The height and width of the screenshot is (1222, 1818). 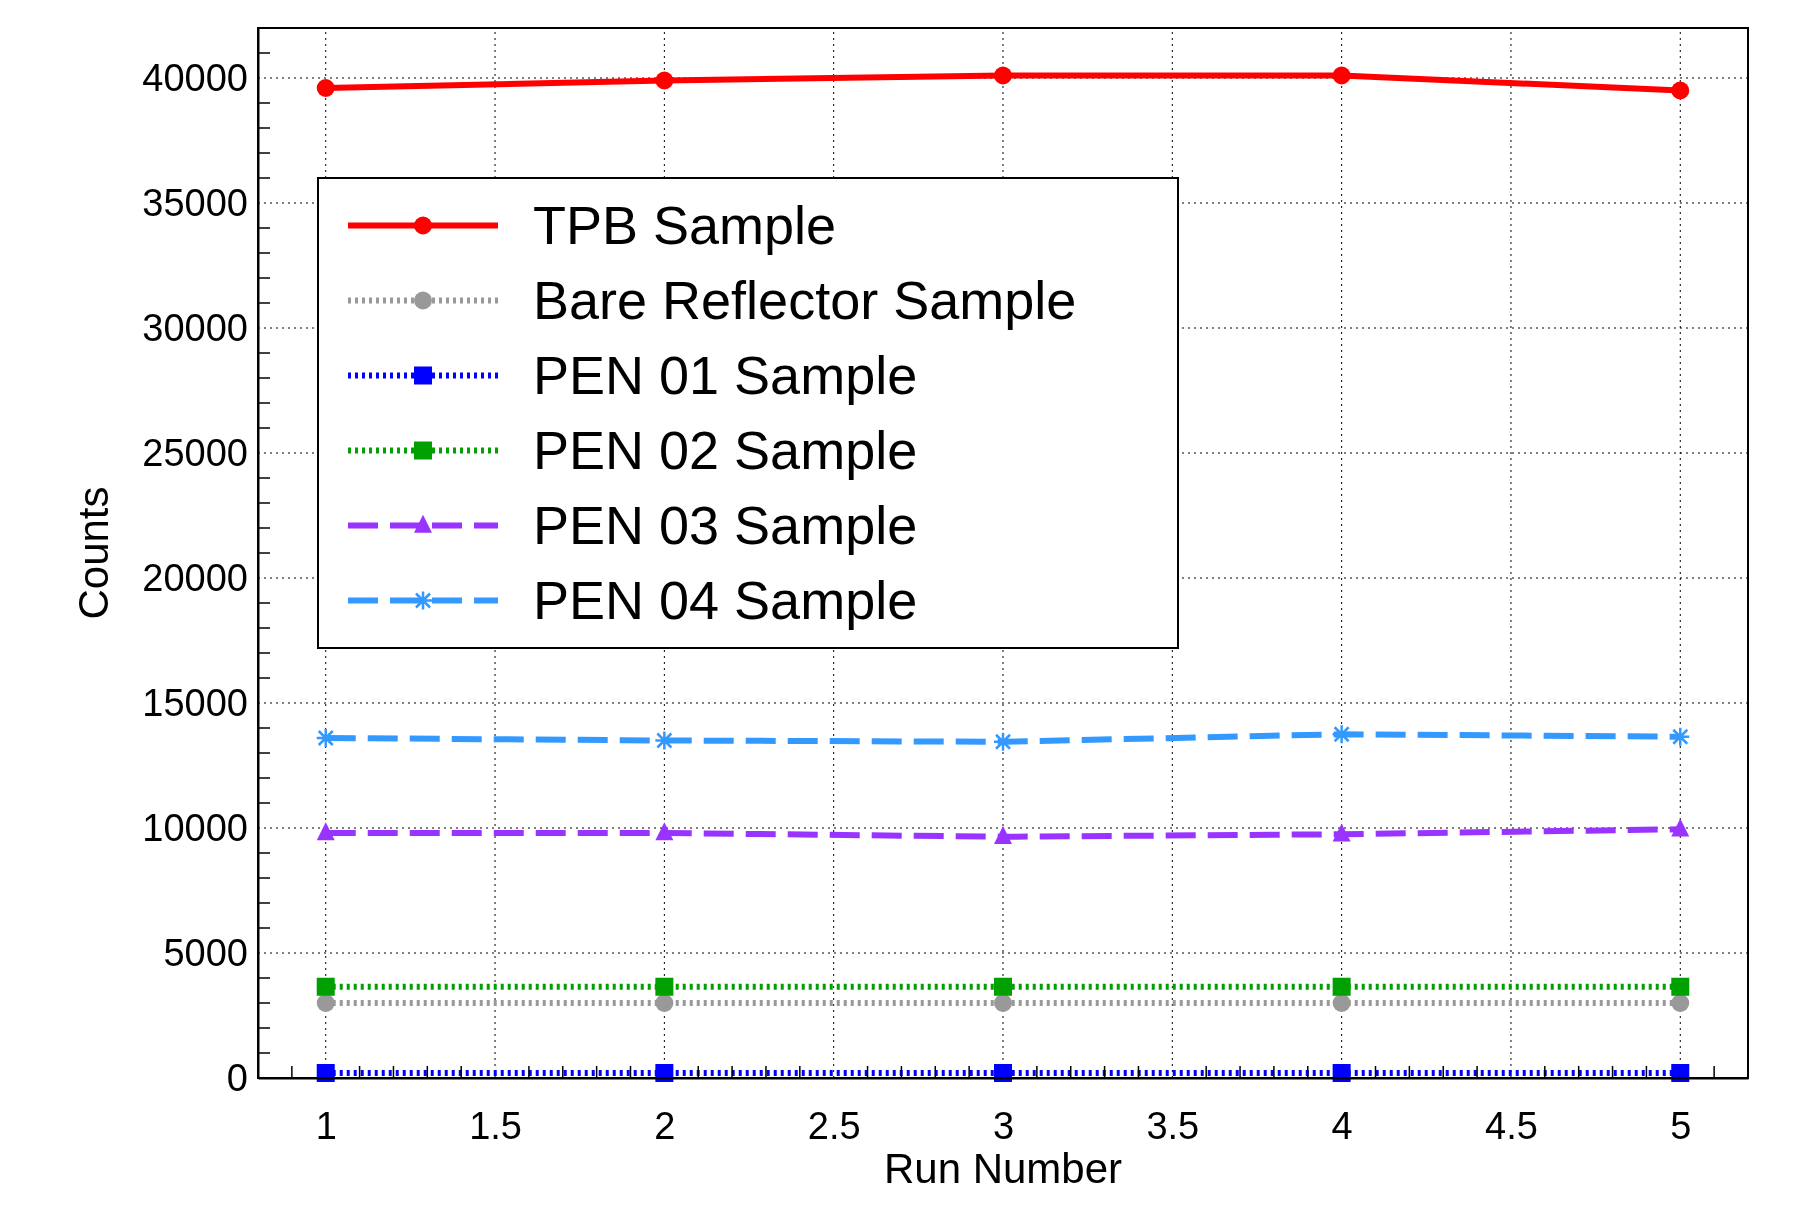 I want to click on y-tick-label: 0, so click(x=237, y=1077).